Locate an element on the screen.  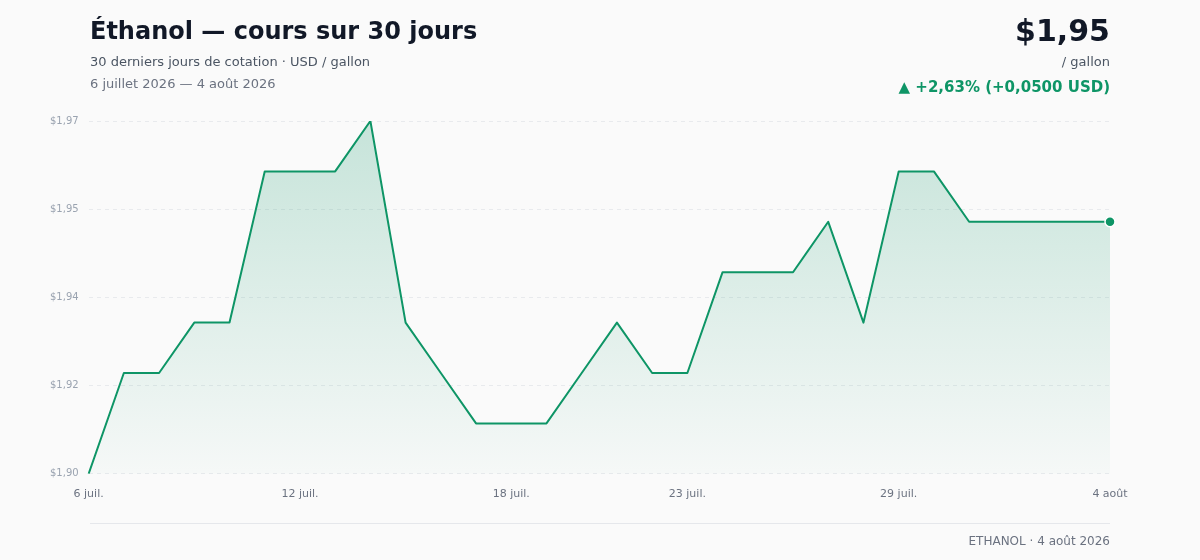
y-tick-label: $1,95 is located at coordinates (64, 208).